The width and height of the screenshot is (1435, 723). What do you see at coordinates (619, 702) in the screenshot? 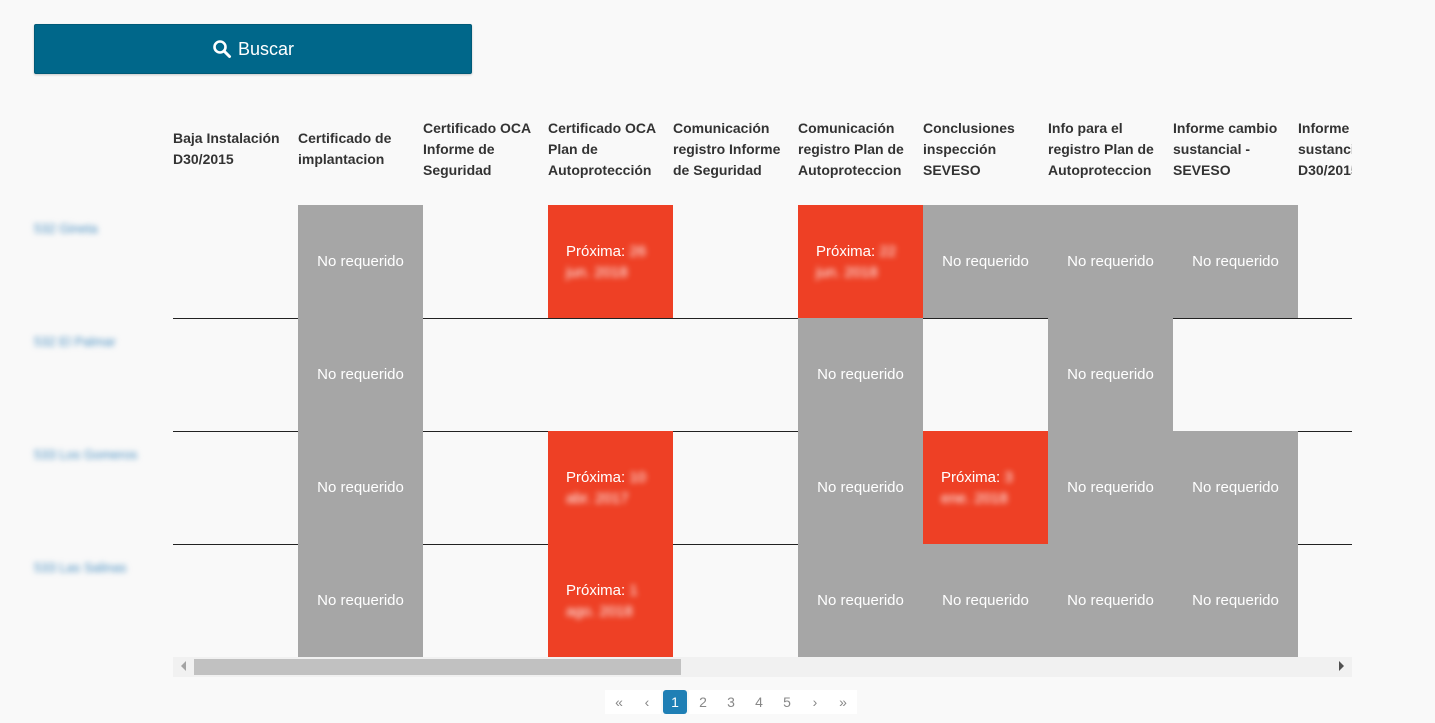
I see `pagination-first: «` at bounding box center [619, 702].